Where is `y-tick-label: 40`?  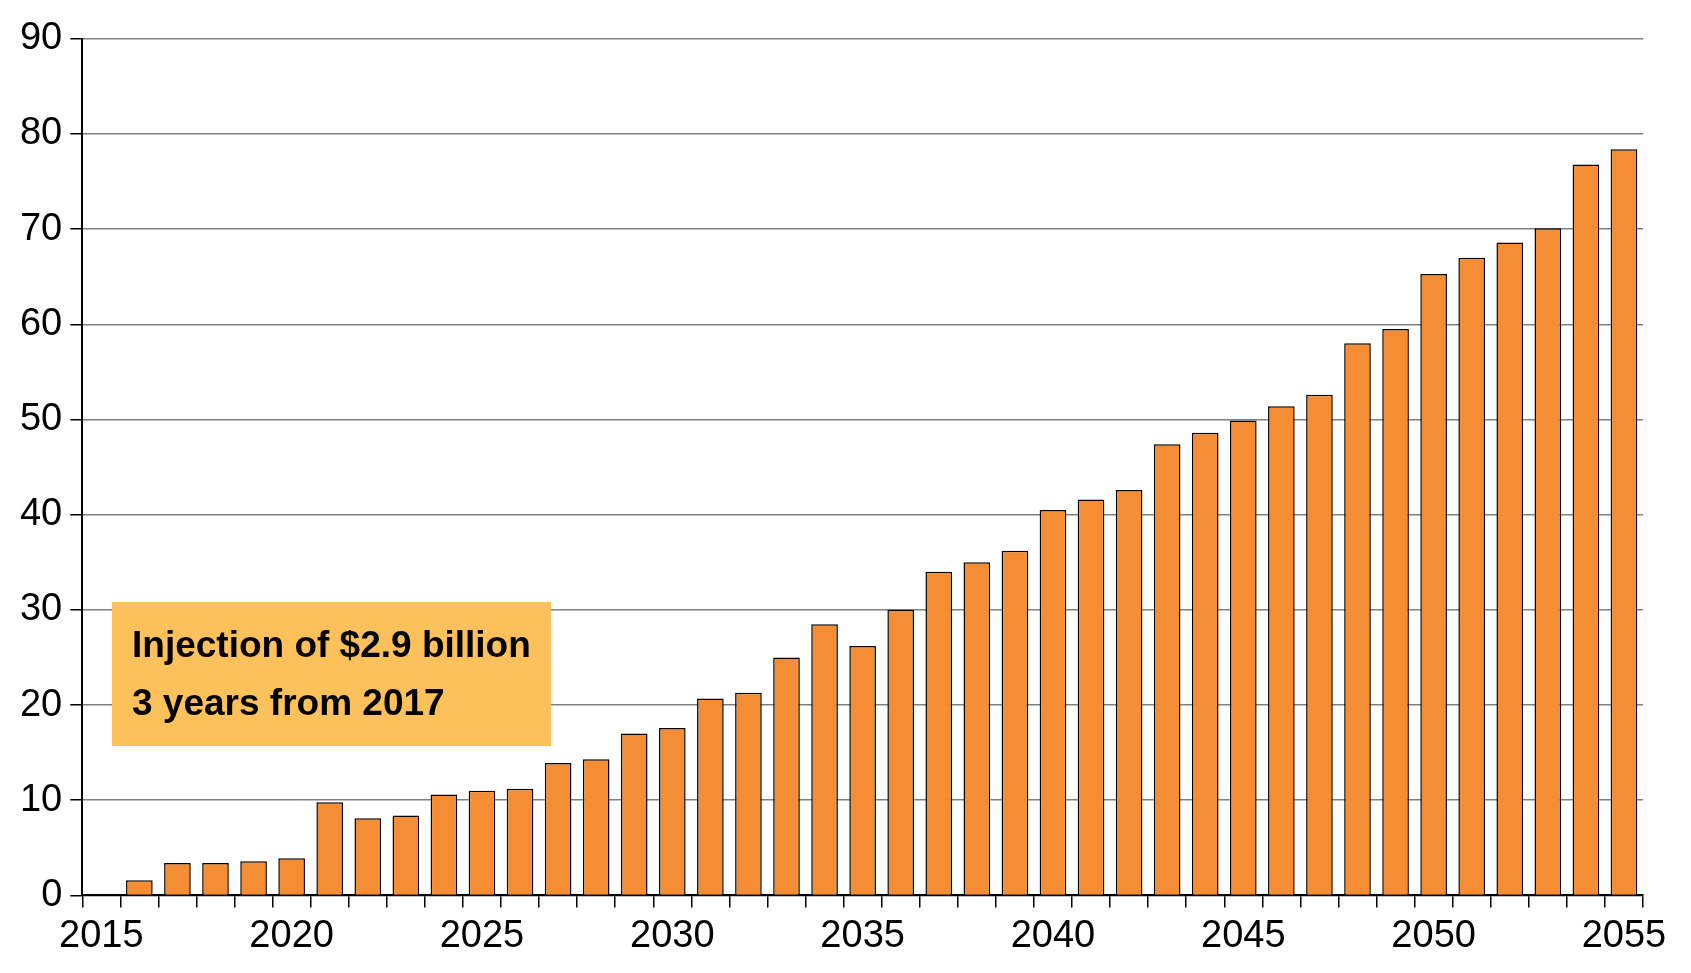 y-tick-label: 40 is located at coordinates (41, 512).